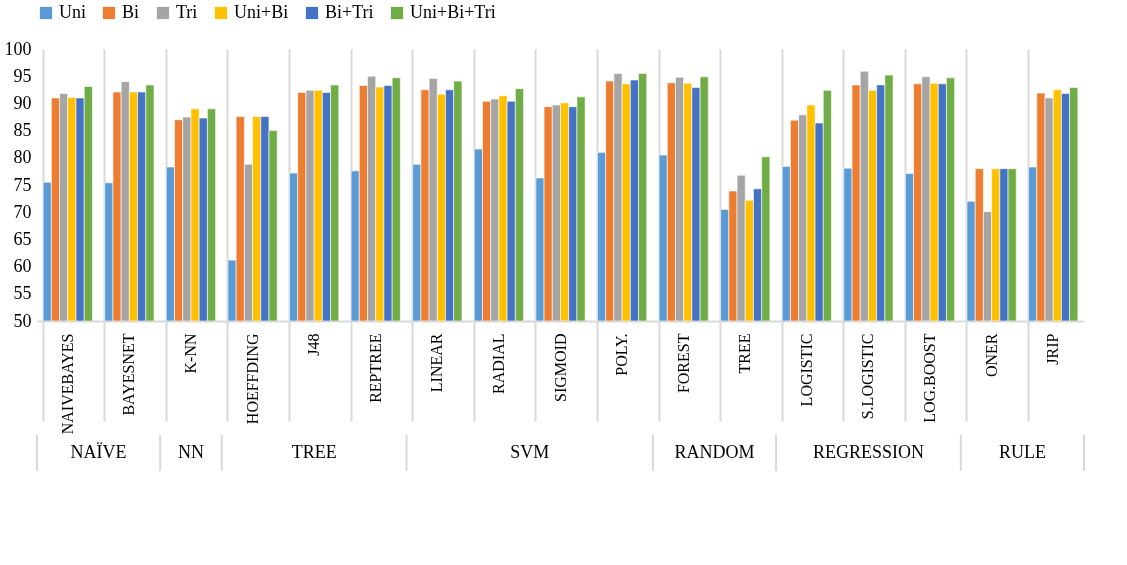  What do you see at coordinates (868, 452) in the screenshot?
I see `text: REGRESSION` at bounding box center [868, 452].